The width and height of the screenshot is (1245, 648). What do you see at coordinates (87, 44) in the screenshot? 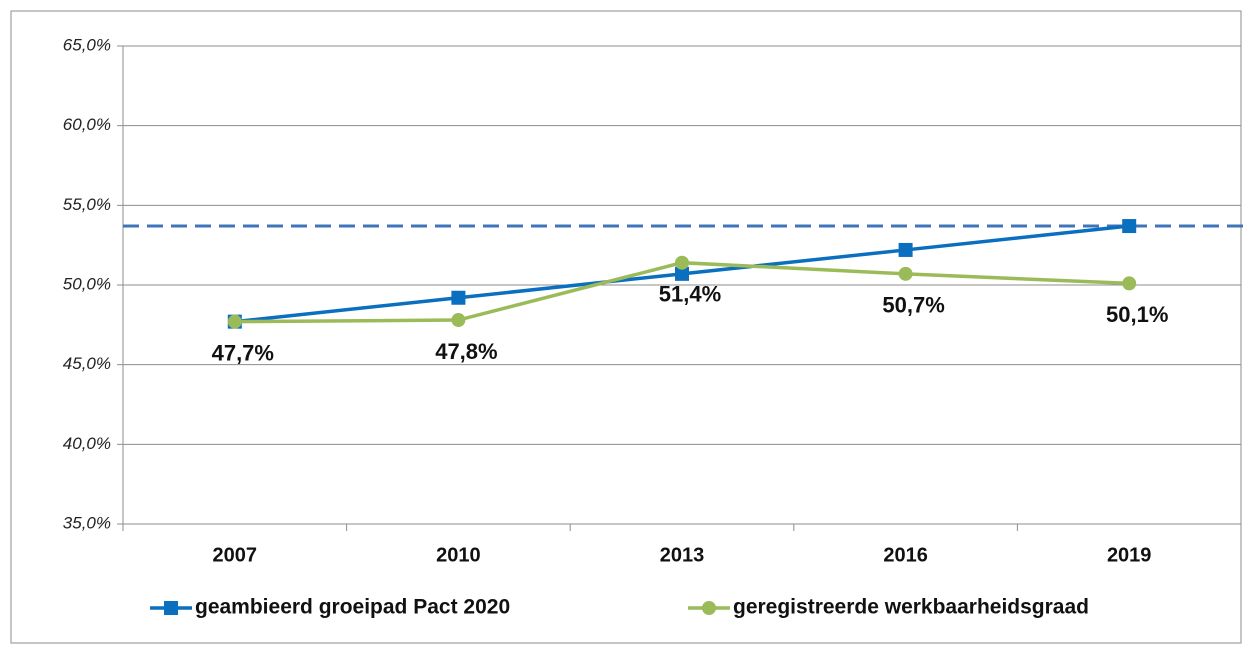
I see `y-tick-label: 65,0%` at bounding box center [87, 44].